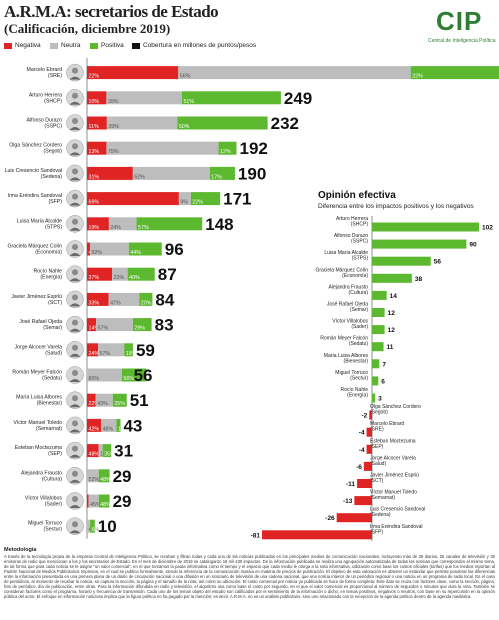 This screenshot has height=620, width=499. I want to click on bar-percent-label-neutral: 57%, so click(105, 354).